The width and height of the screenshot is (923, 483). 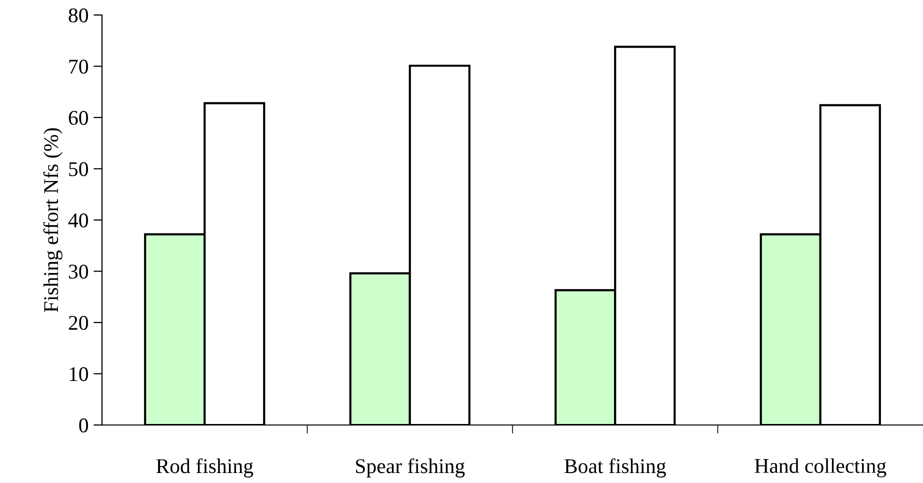 I want to click on y-tick-label: 80, so click(x=78, y=15).